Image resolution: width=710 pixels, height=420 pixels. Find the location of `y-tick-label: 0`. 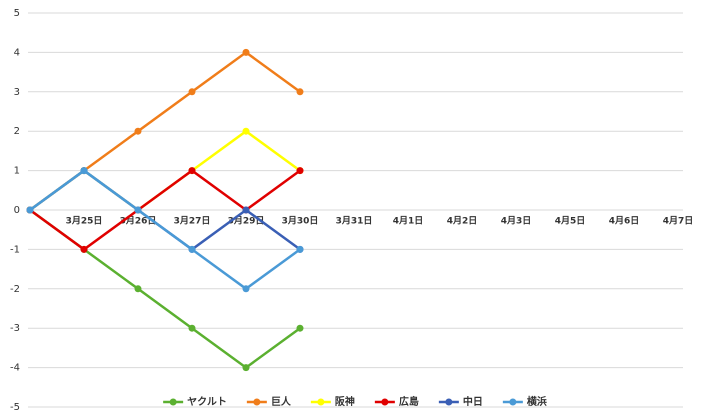

y-tick-label: 0 is located at coordinates (17, 210).